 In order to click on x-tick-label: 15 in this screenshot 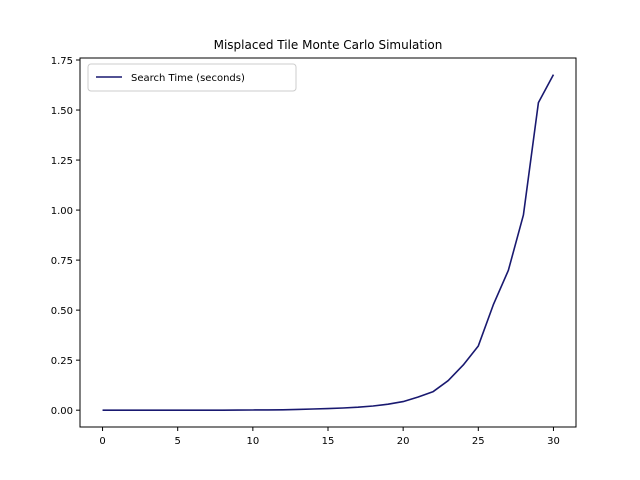, I will do `click(328, 441)`.